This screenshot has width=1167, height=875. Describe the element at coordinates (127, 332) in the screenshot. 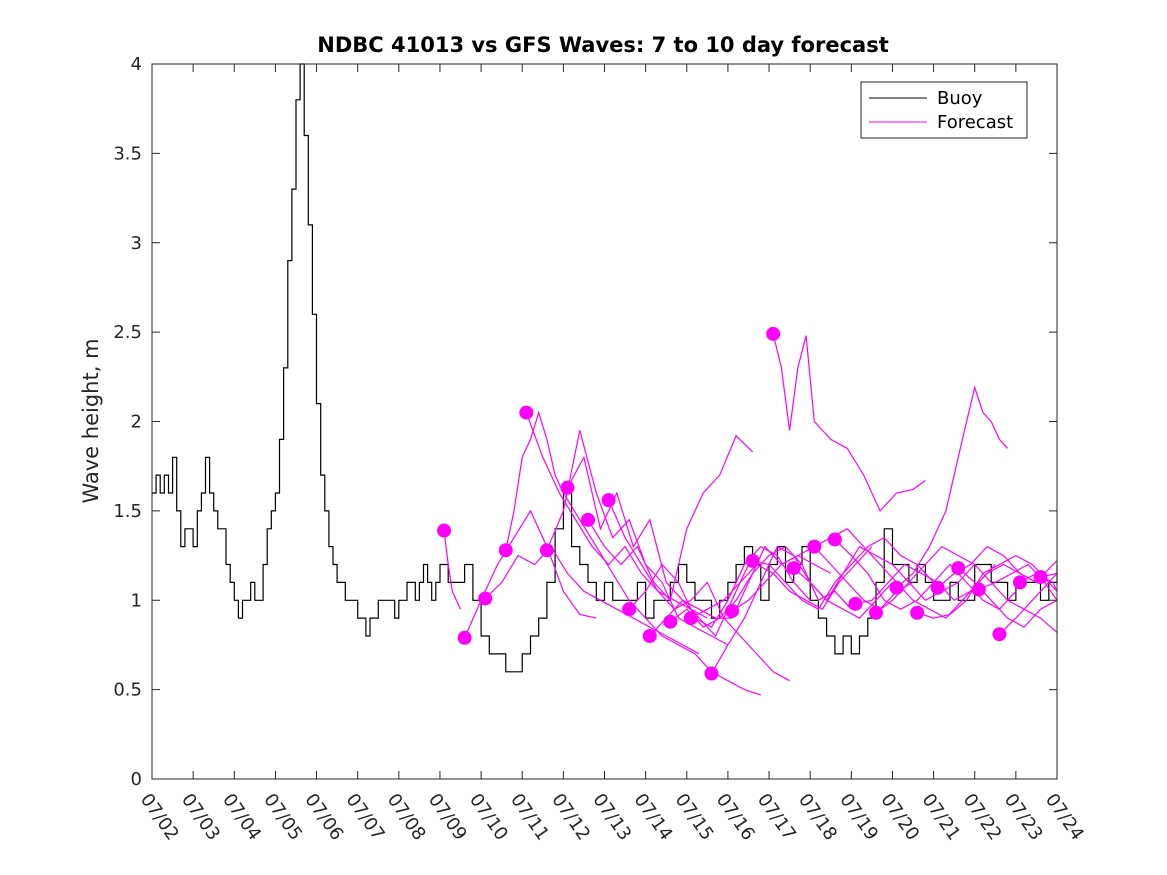

I see `y-tick-label: 2.5` at that location.